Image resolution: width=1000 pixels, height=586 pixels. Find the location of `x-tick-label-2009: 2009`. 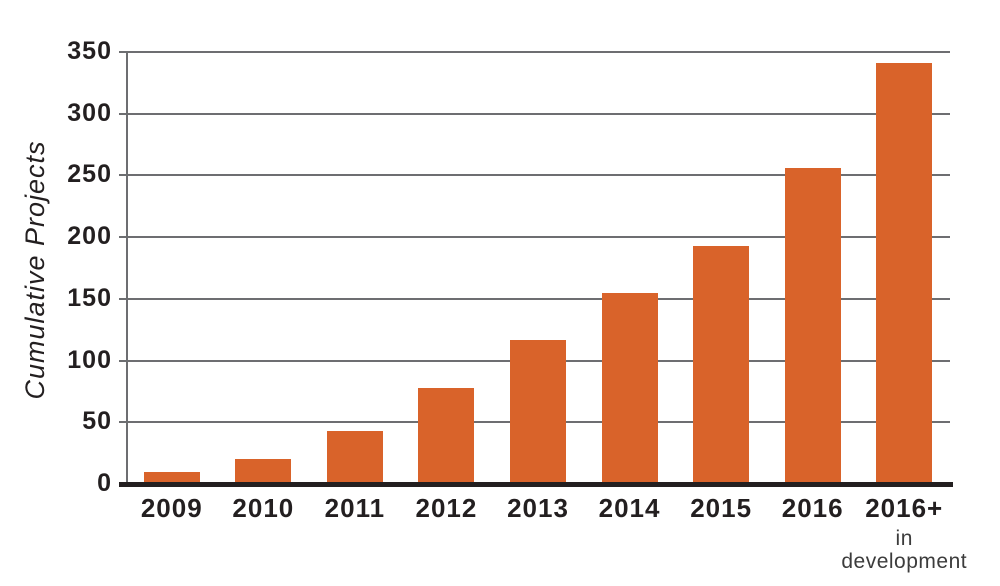

x-tick-label-2009: 2009 is located at coordinates (171, 508).